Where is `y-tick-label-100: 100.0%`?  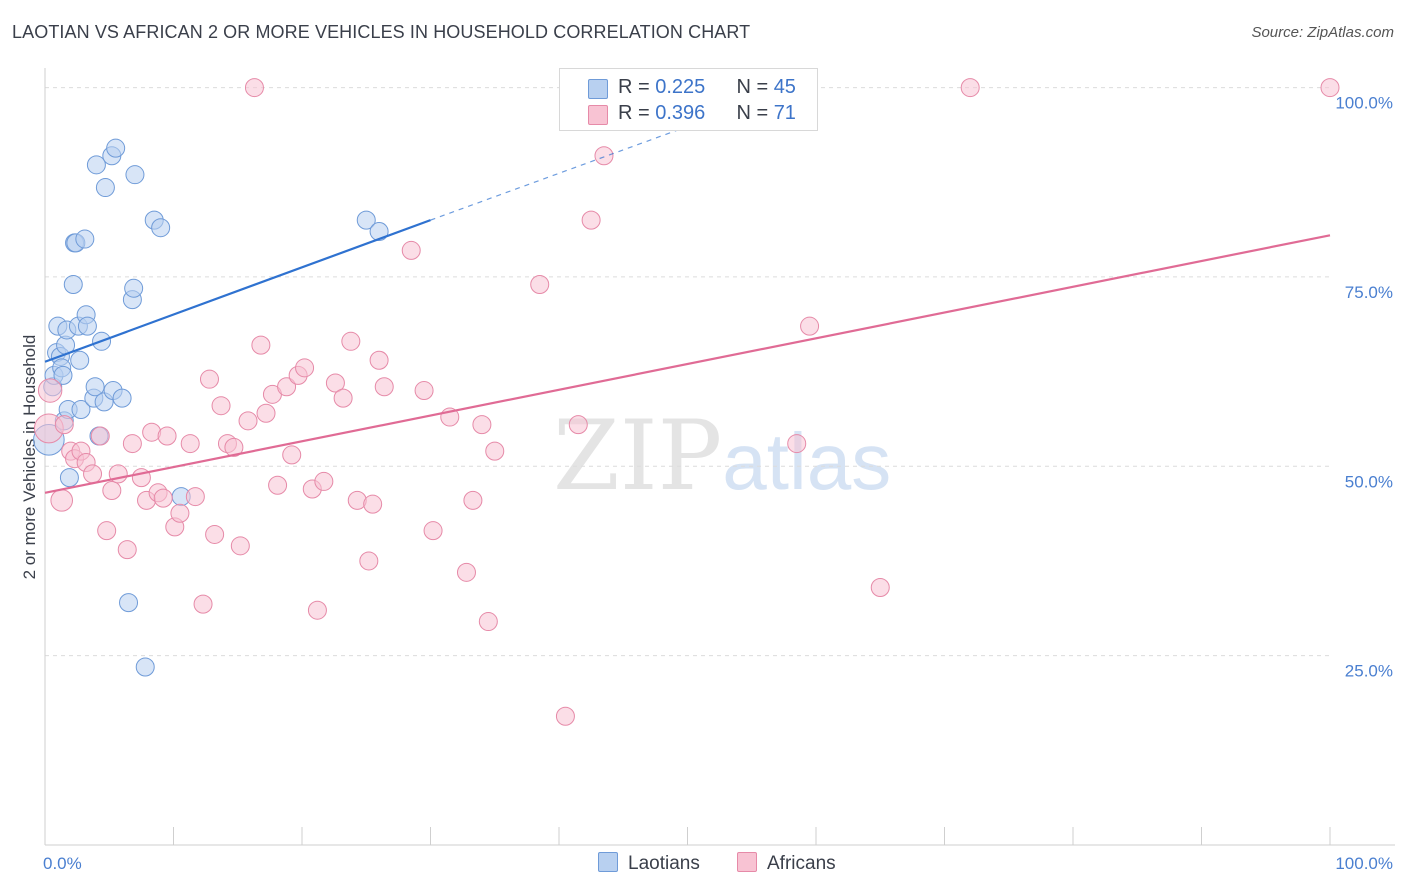 y-tick-label-100: 100.0% is located at coordinates (1364, 103).